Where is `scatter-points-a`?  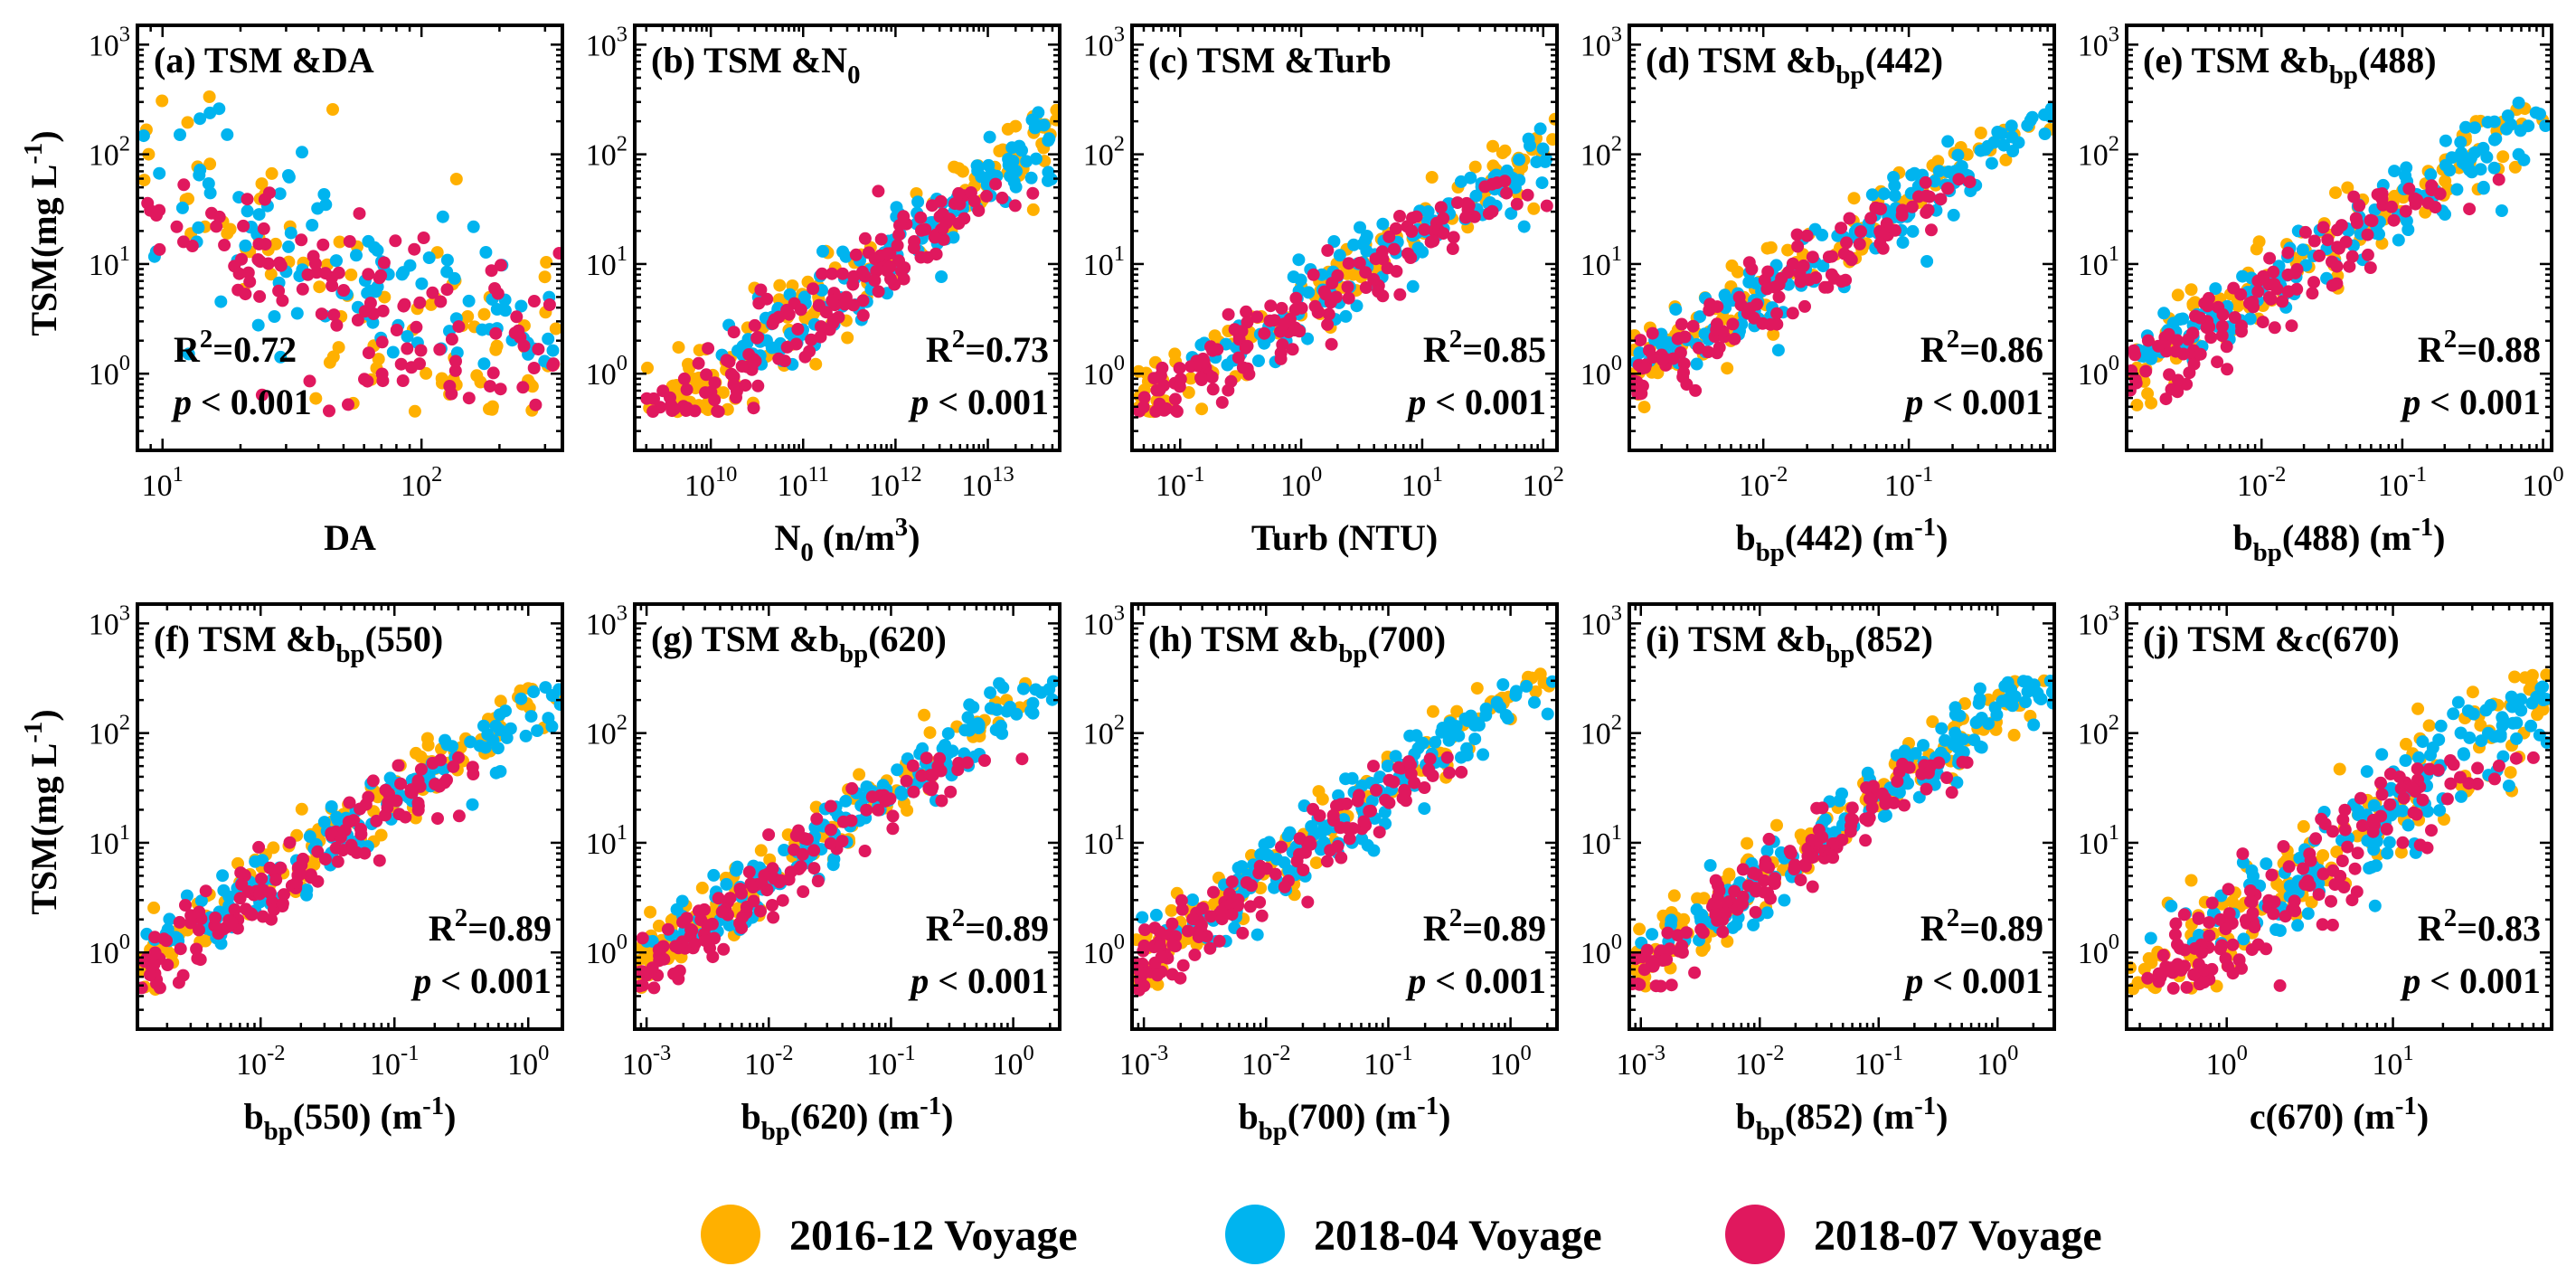
scatter-points-a is located at coordinates (350, 254).